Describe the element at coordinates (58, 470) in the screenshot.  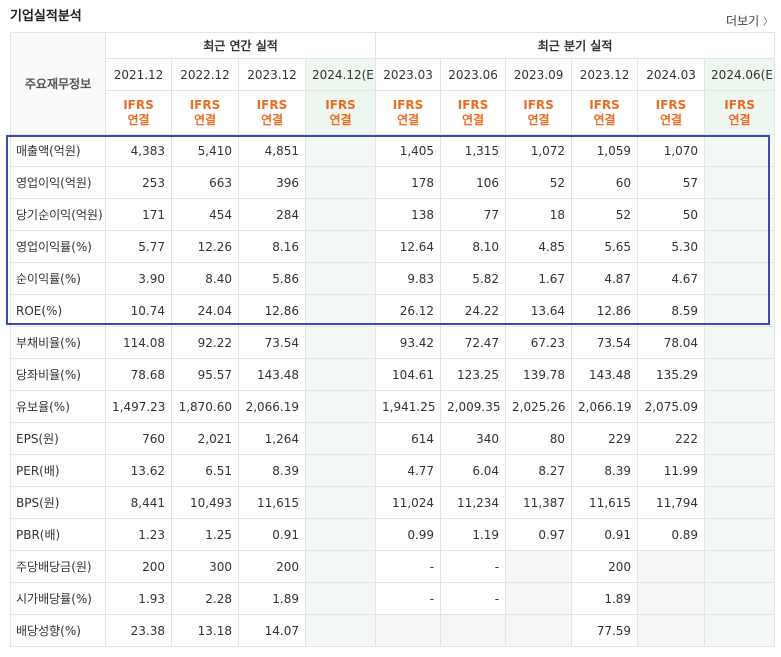
I see `row-label: PER(배)` at that location.